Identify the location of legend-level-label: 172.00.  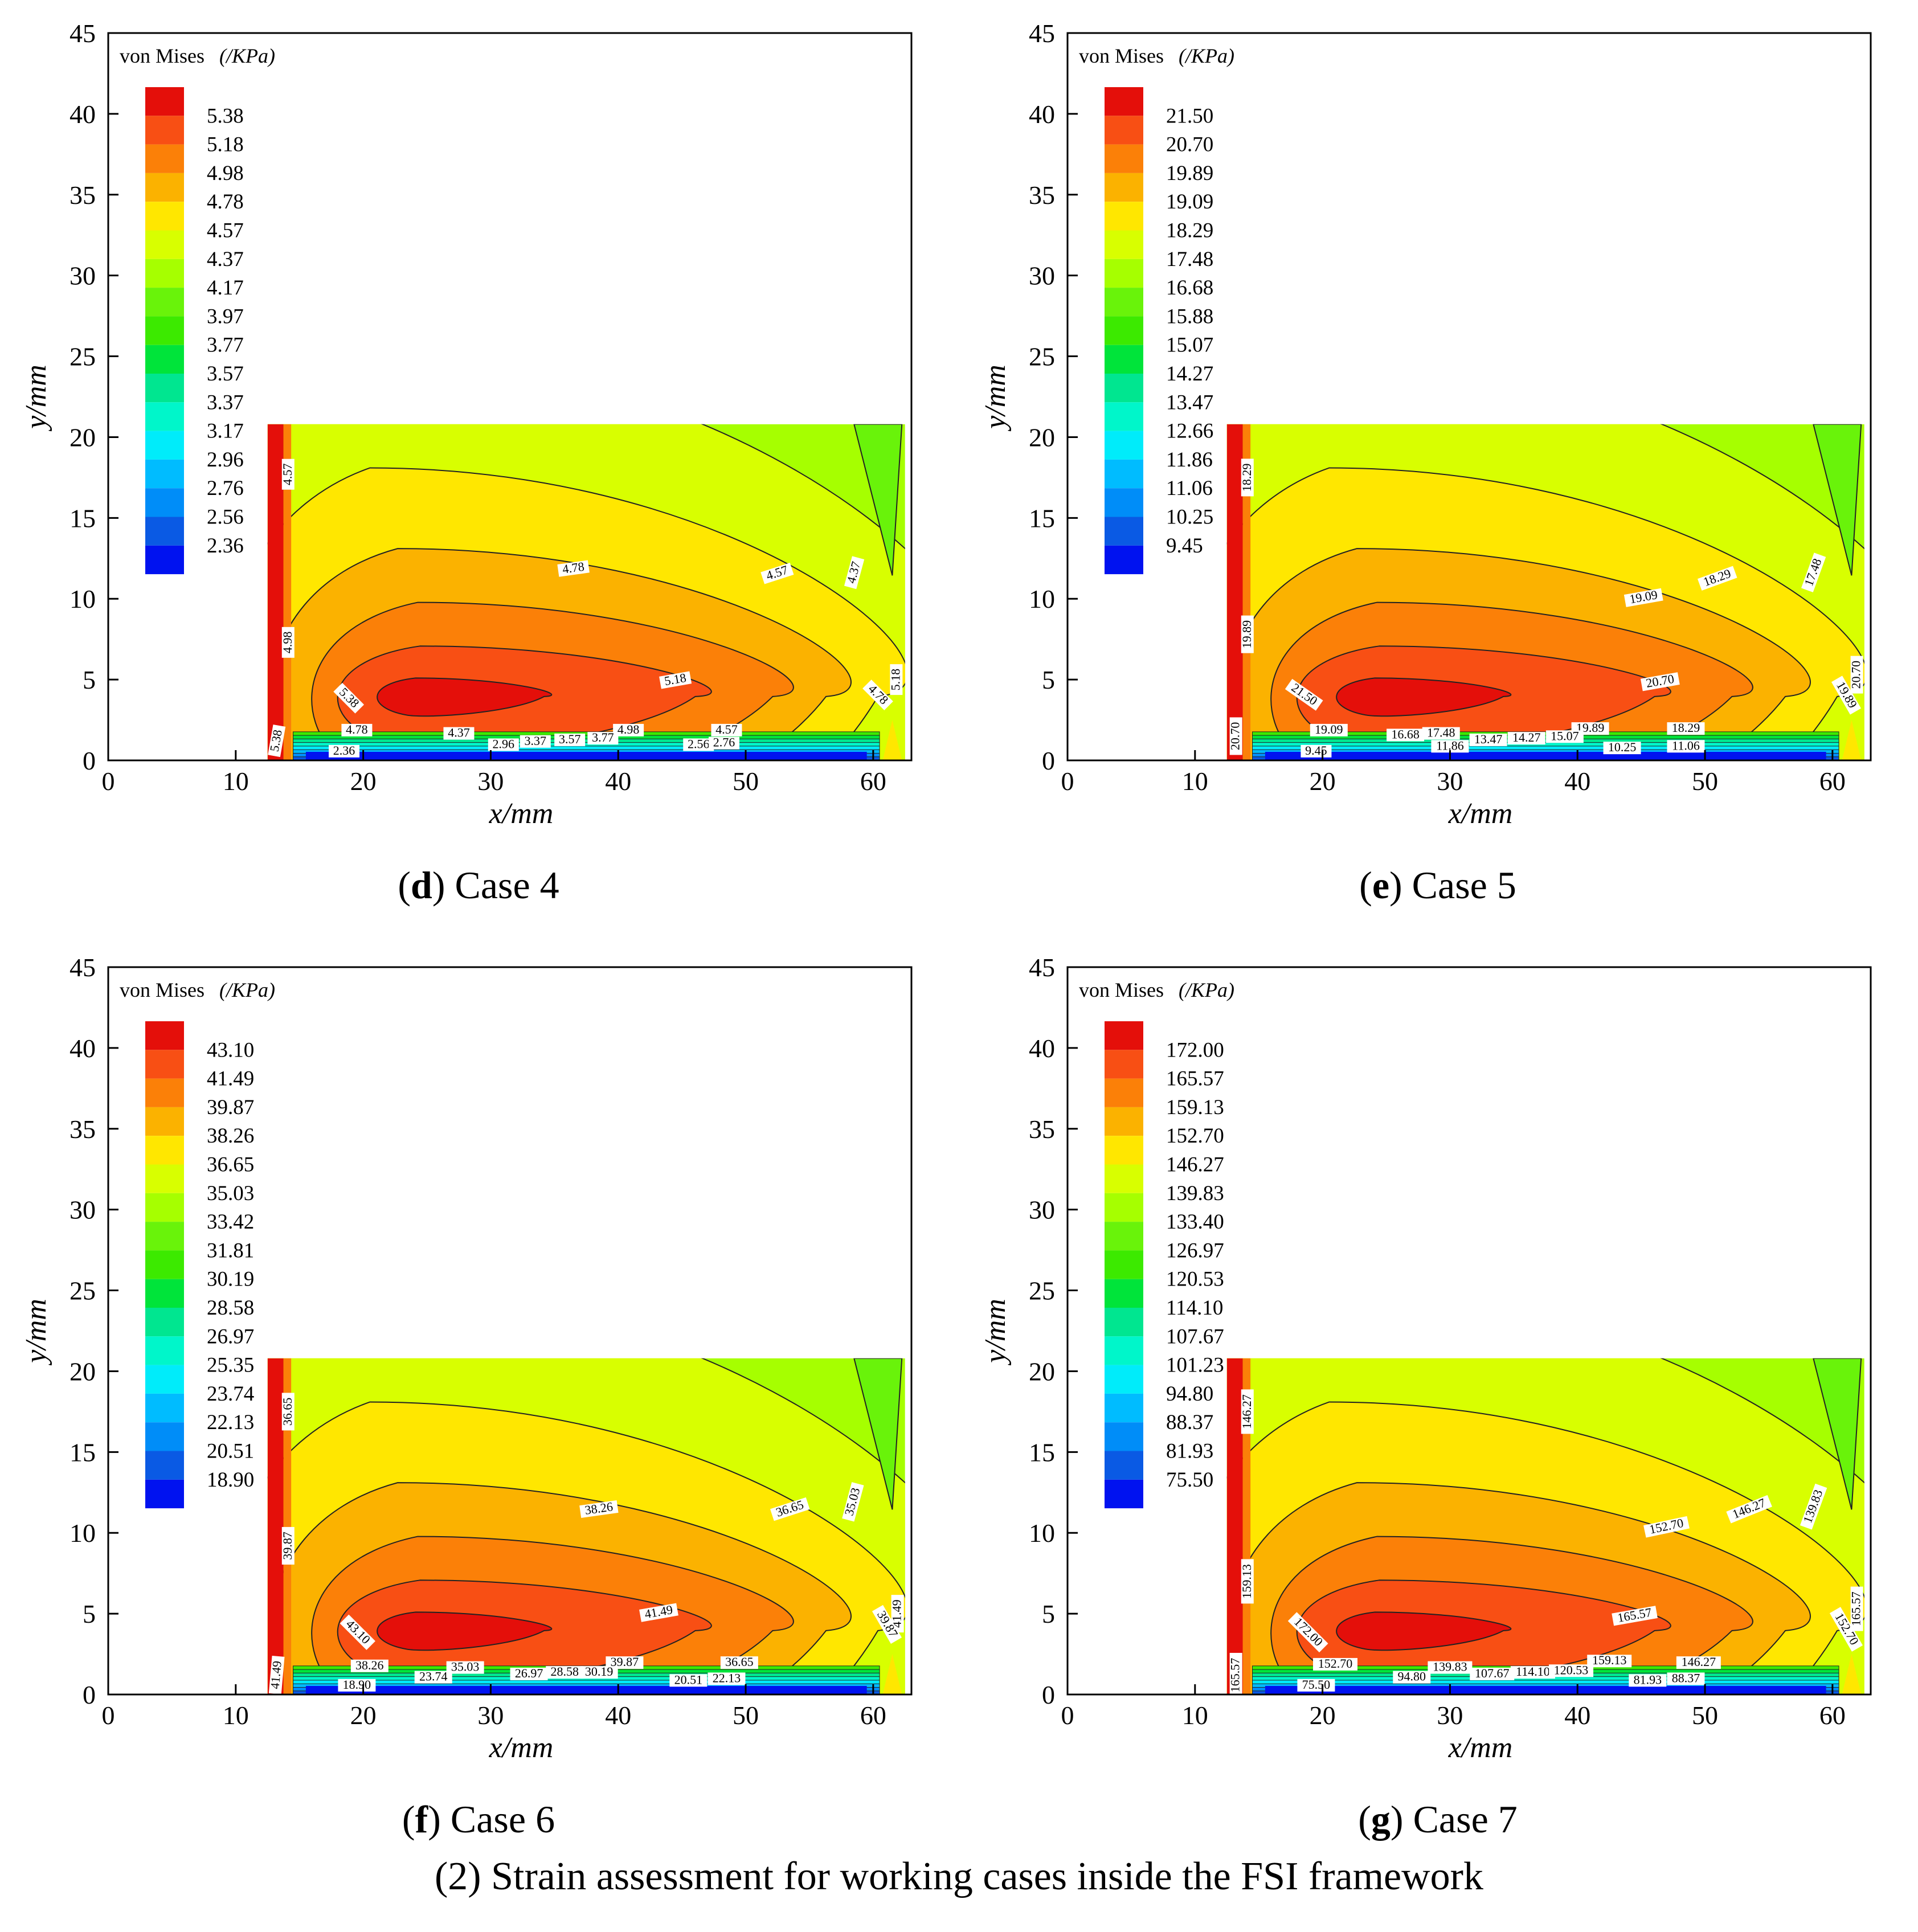
(1195, 1050).